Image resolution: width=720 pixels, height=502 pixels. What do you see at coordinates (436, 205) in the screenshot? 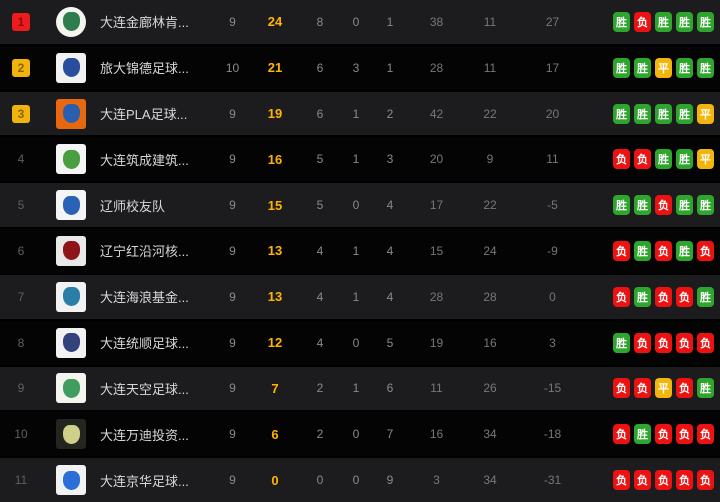
I see `goals-for: 17` at bounding box center [436, 205].